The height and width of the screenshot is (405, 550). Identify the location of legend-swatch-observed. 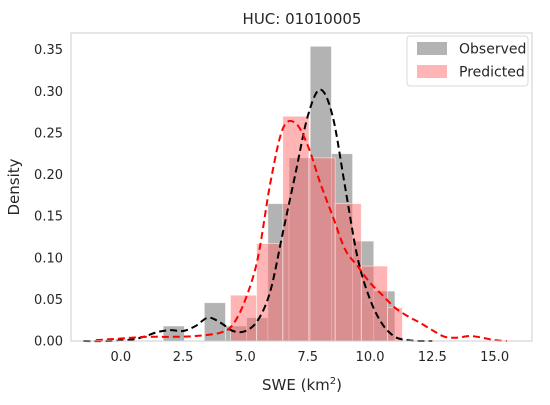
(432, 48).